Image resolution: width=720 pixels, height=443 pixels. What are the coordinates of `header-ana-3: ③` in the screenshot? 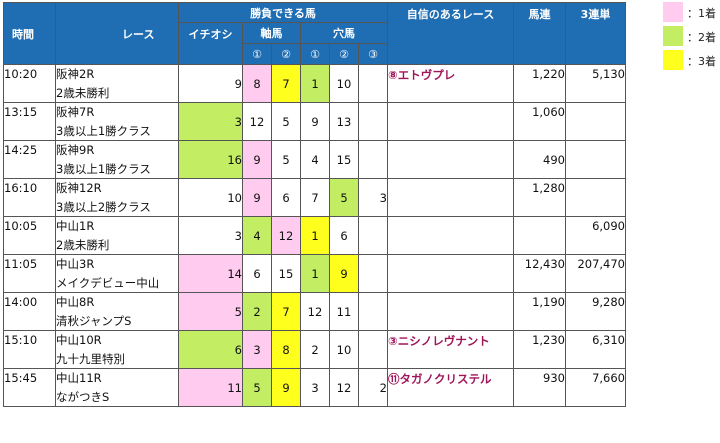 It's located at (373, 54).